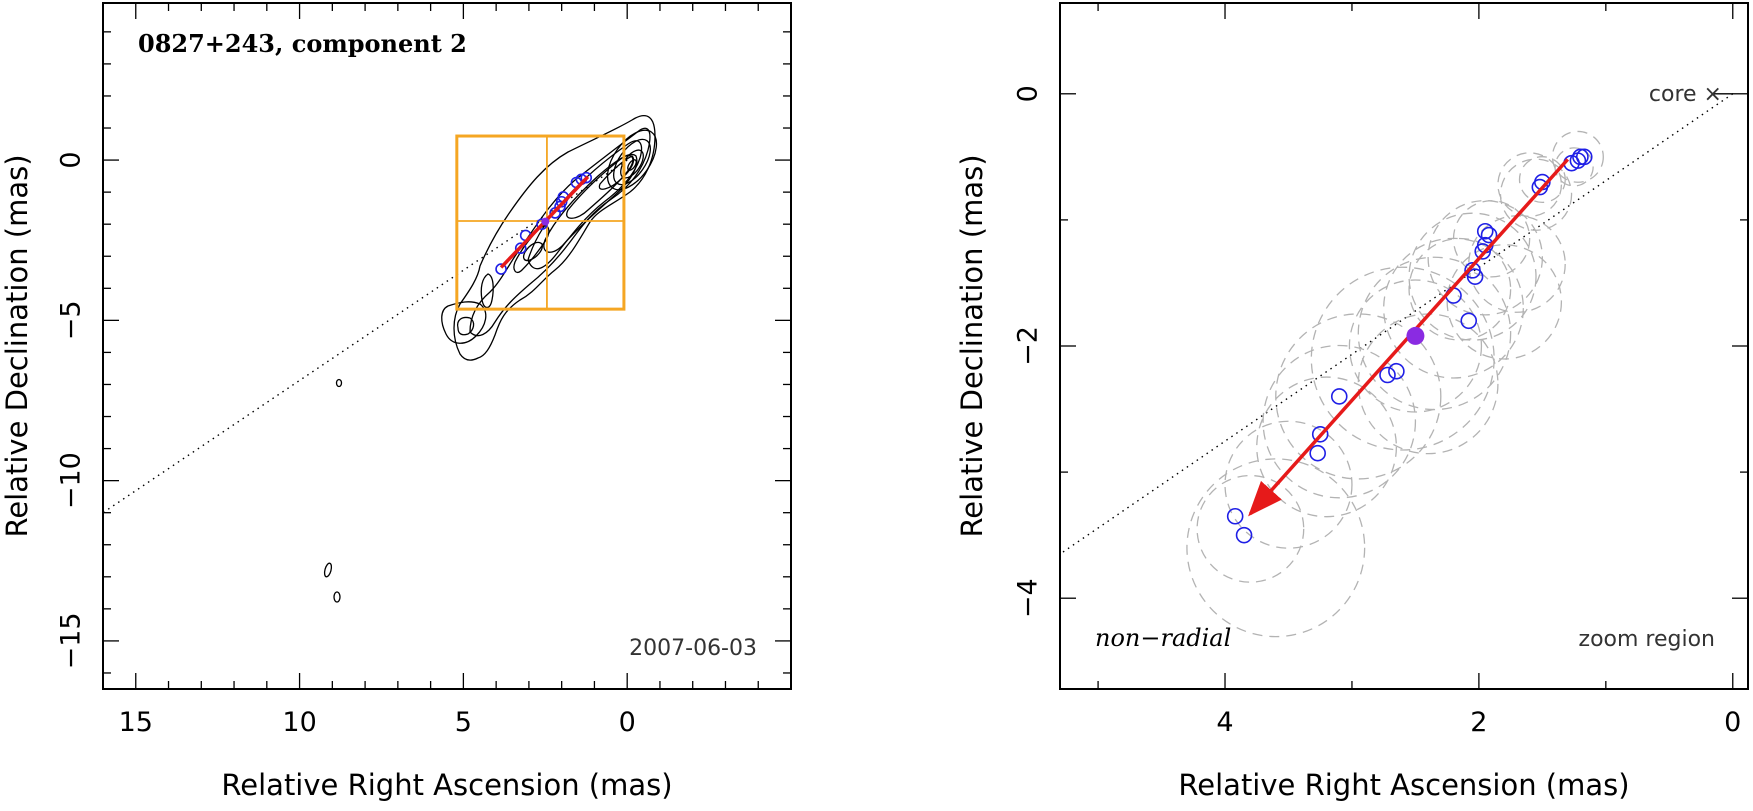 This screenshot has height=811, width=1753. I want to click on left-contour-map, so click(490, 359).